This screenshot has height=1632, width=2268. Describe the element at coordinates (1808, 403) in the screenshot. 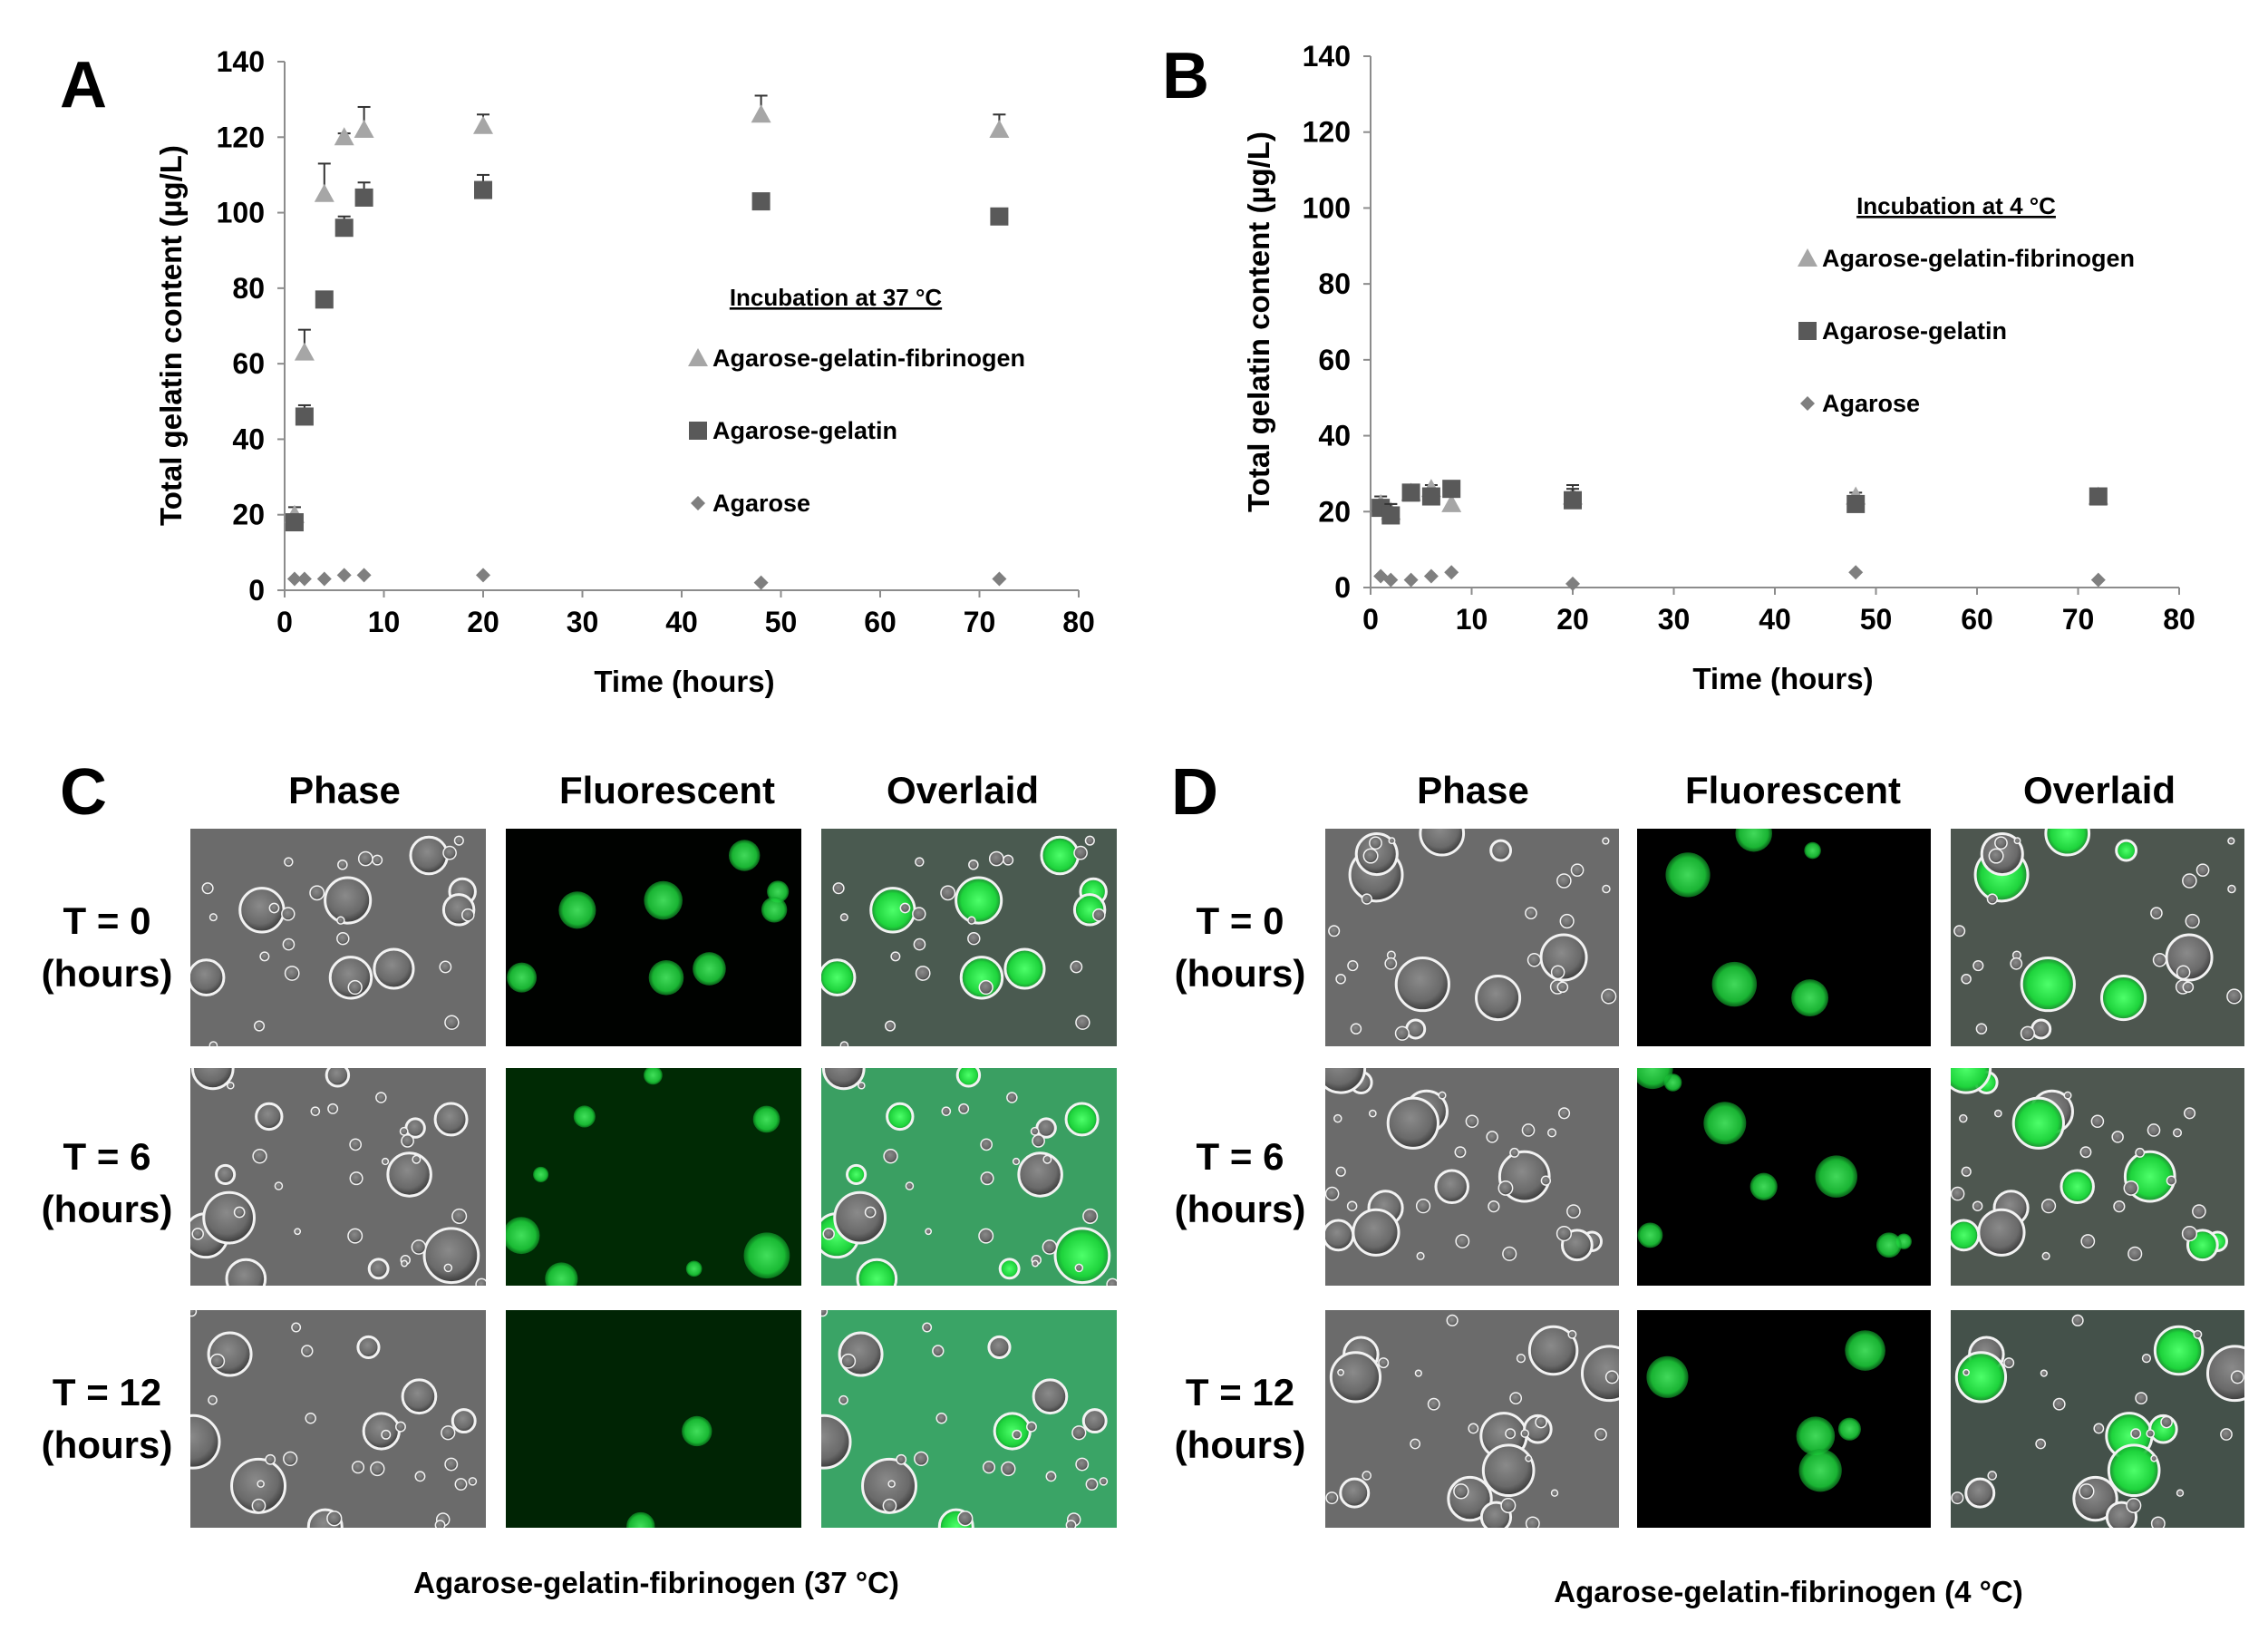

I see `legend-marker-diamond` at that location.